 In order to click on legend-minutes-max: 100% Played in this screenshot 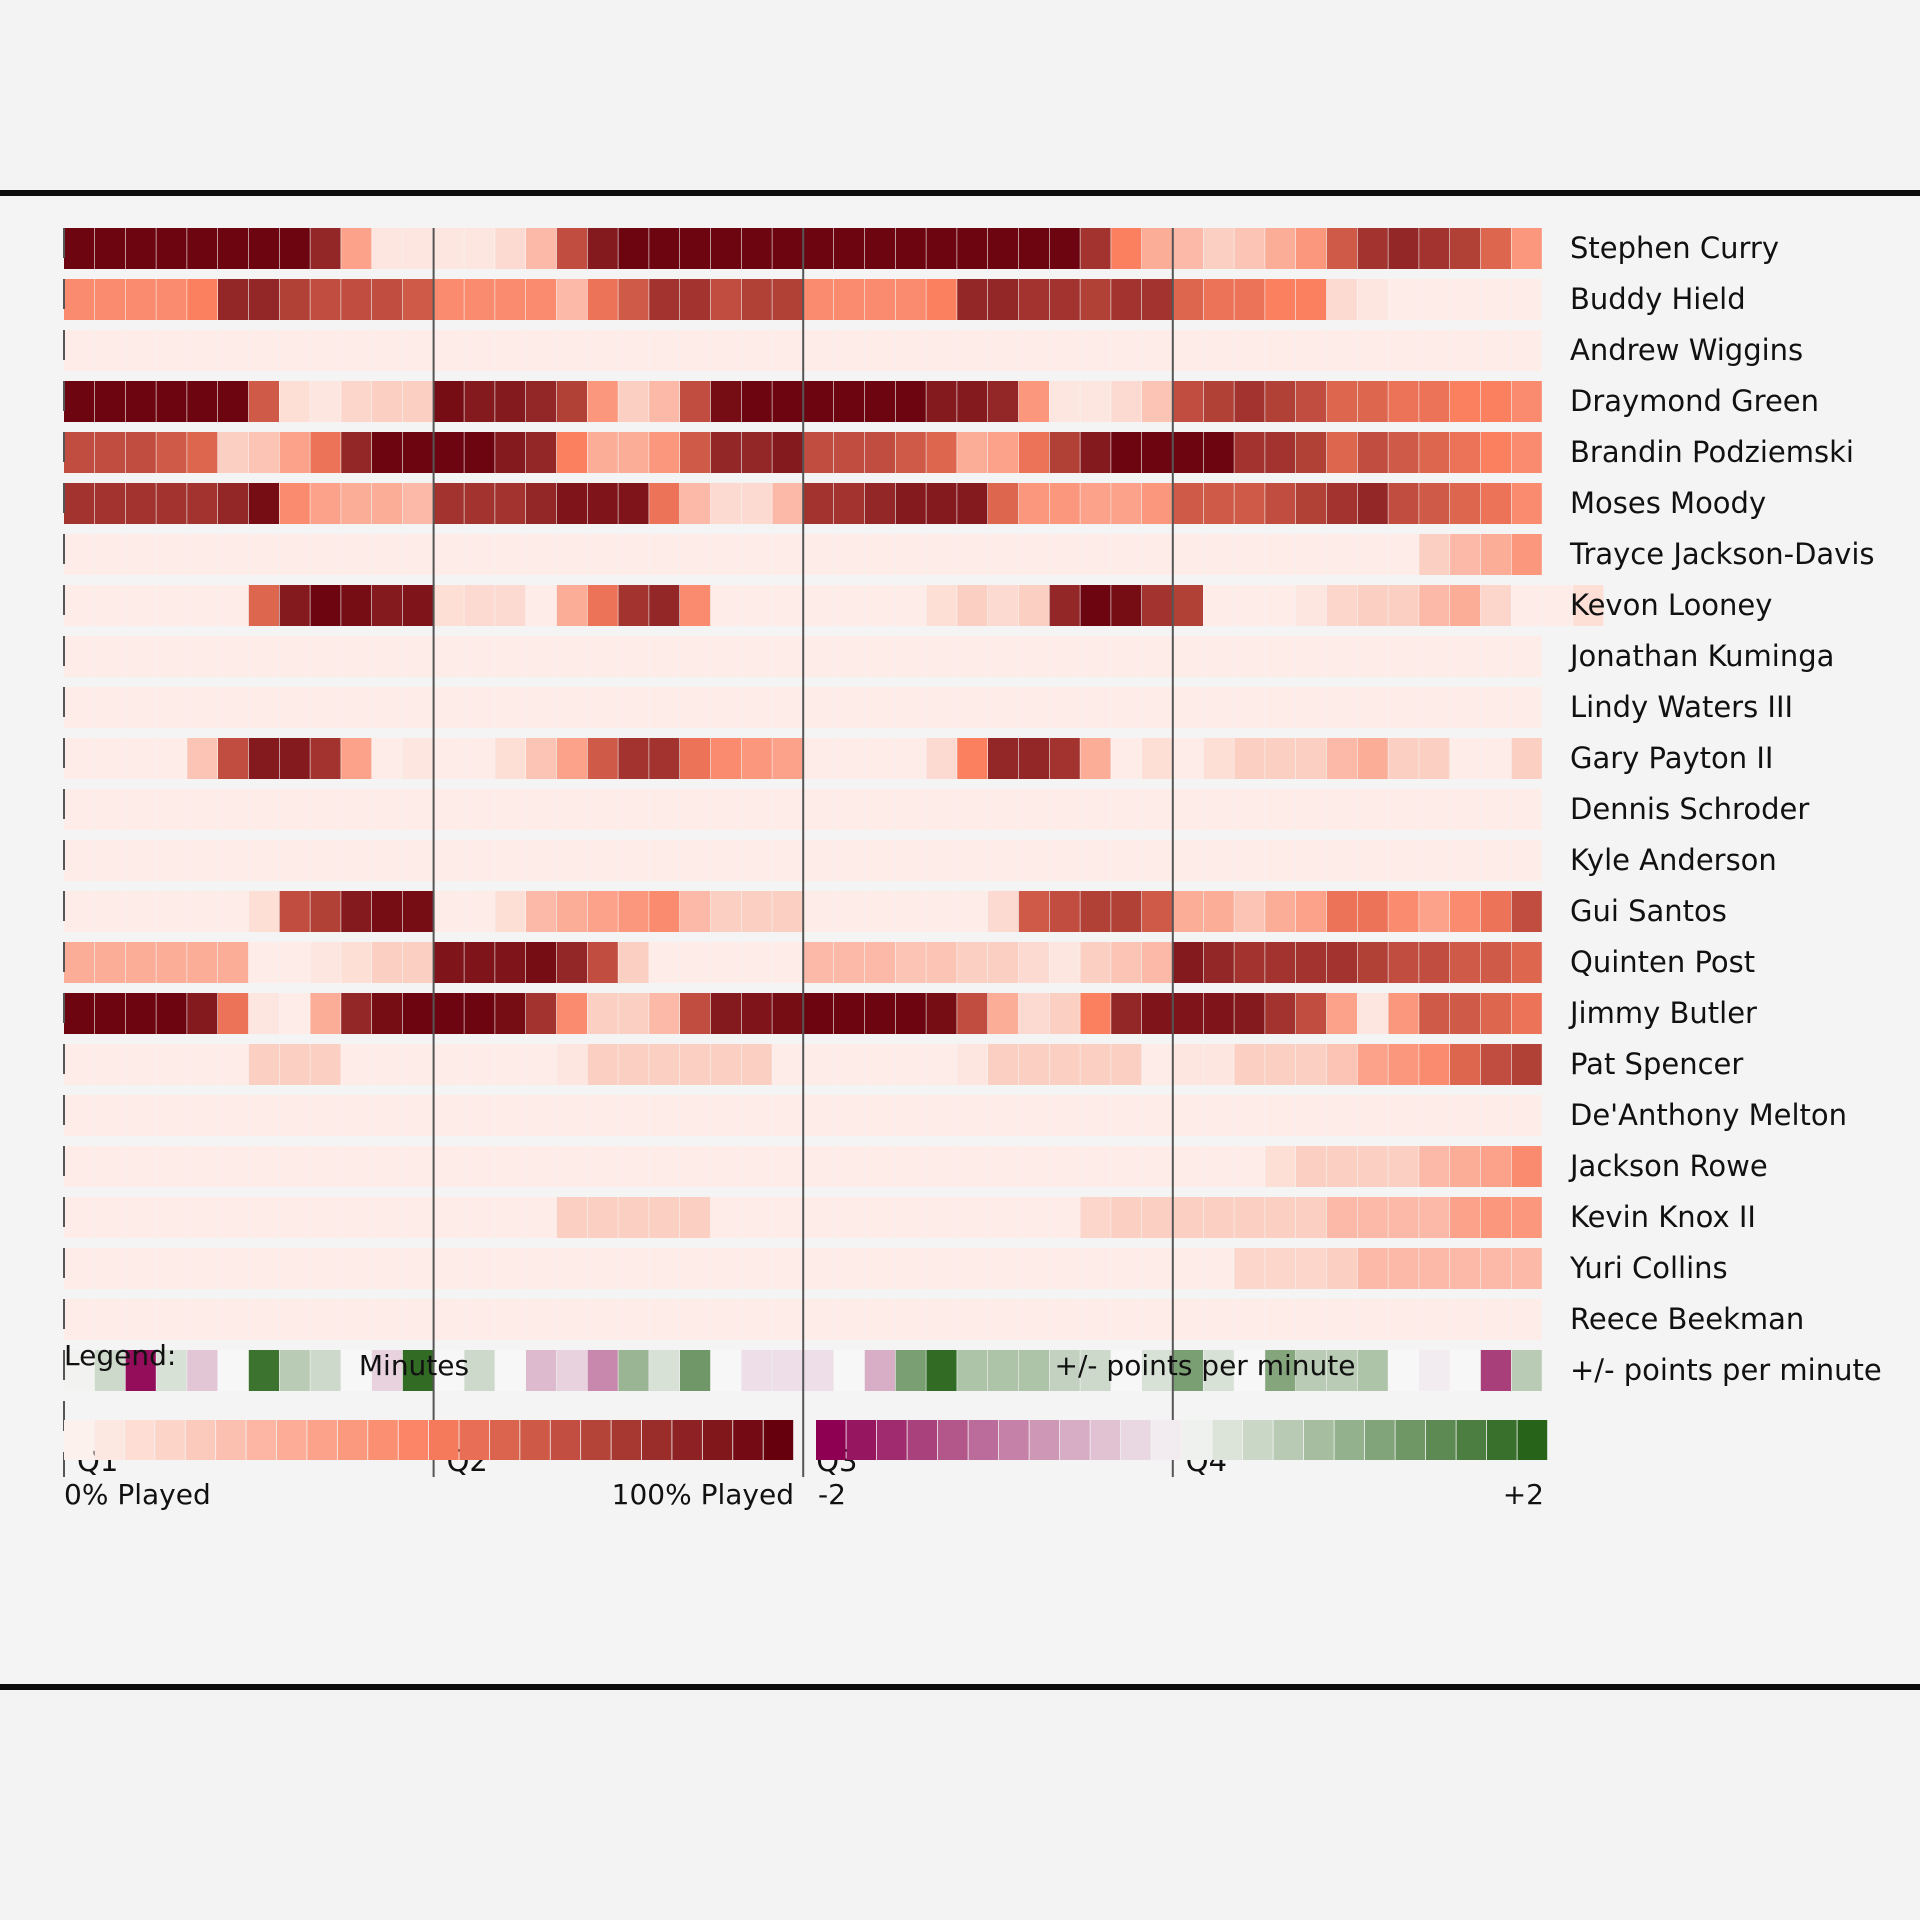, I will do `click(703, 1494)`.